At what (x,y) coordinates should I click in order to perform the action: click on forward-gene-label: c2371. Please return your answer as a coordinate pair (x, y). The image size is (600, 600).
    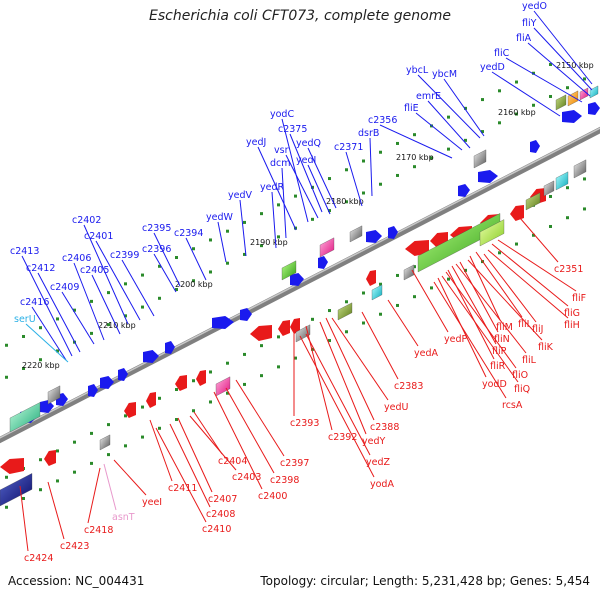
    Looking at the image, I should click on (348, 147).